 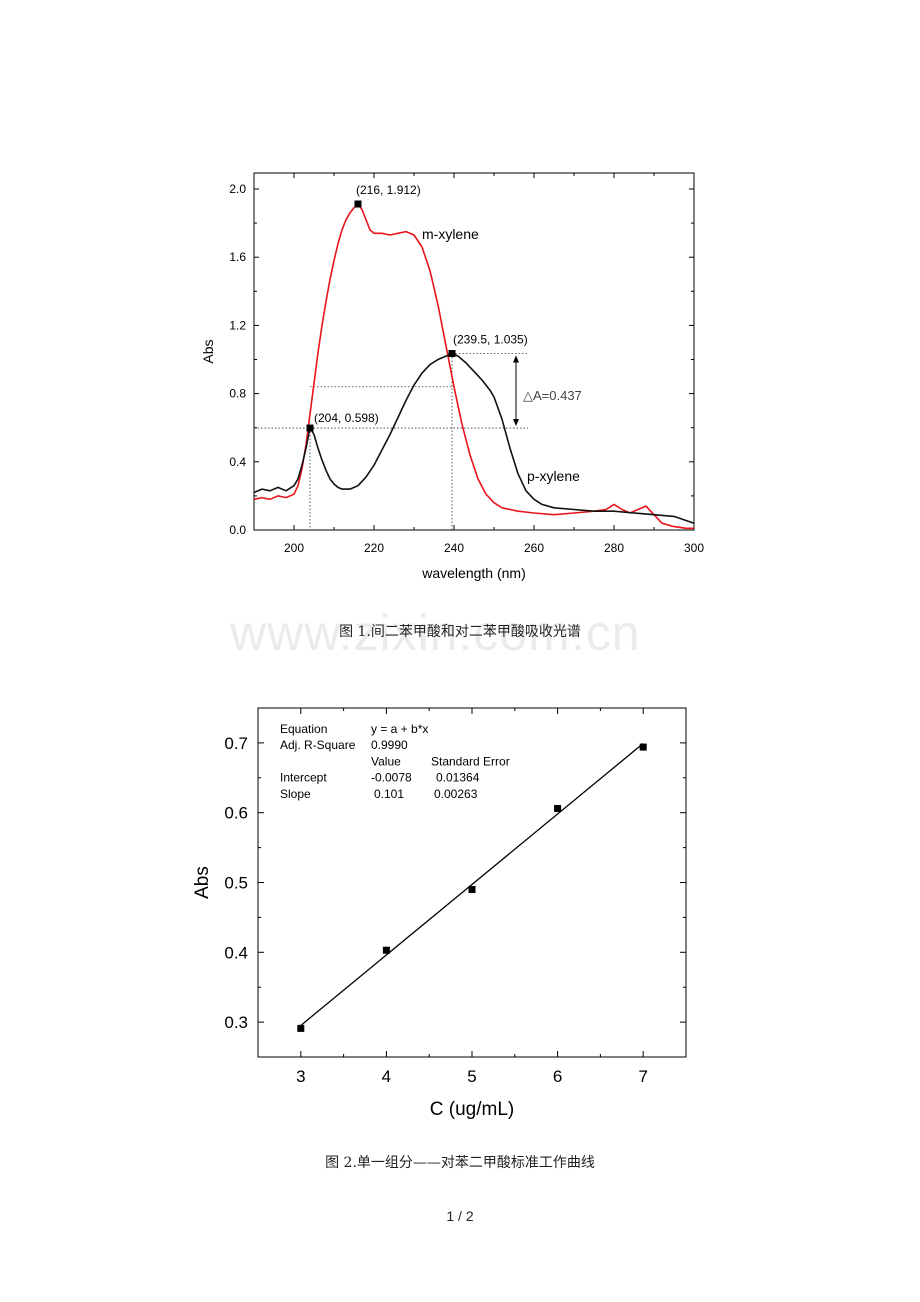 What do you see at coordinates (454, 548) in the screenshot?
I see `x-tick-label: 240` at bounding box center [454, 548].